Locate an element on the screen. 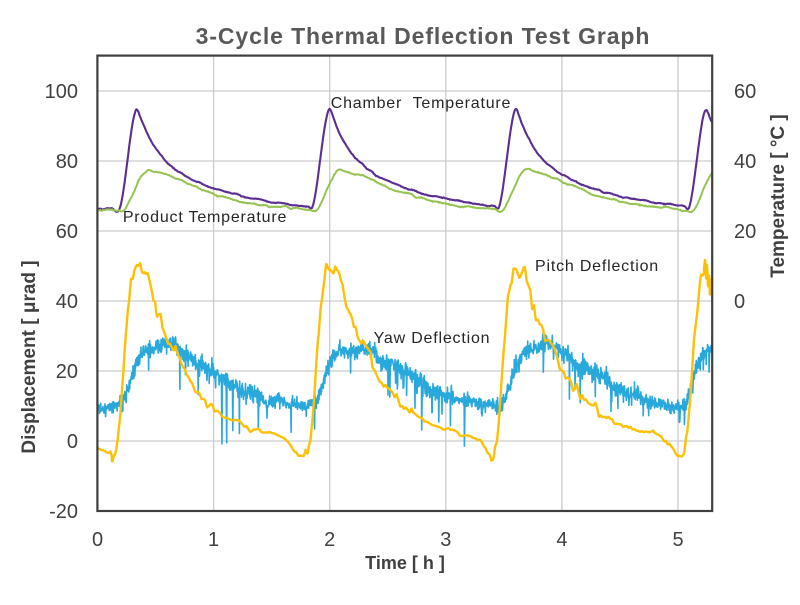  svg-text: Time [ h ] is located at coordinates (405, 563).